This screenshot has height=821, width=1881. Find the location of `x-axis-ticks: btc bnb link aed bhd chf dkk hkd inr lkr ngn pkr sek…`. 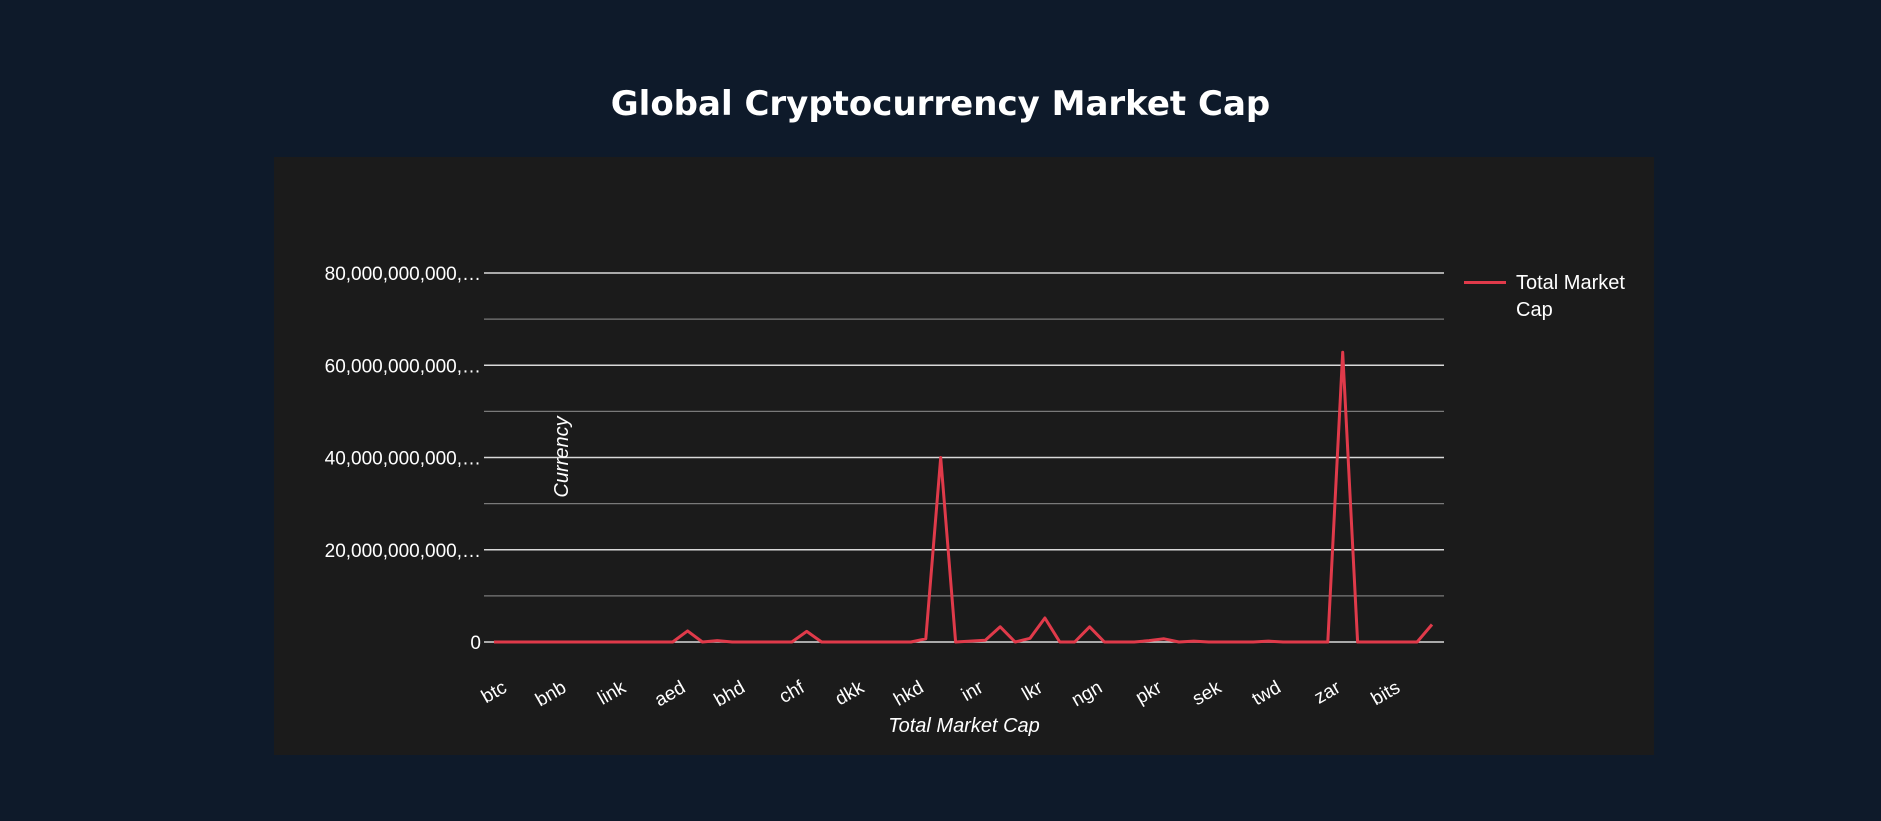

x-axis-ticks: btc bnb link aed bhd chf dkk hkd inr lkr ngn pkr sek… is located at coordinates (941, 694).